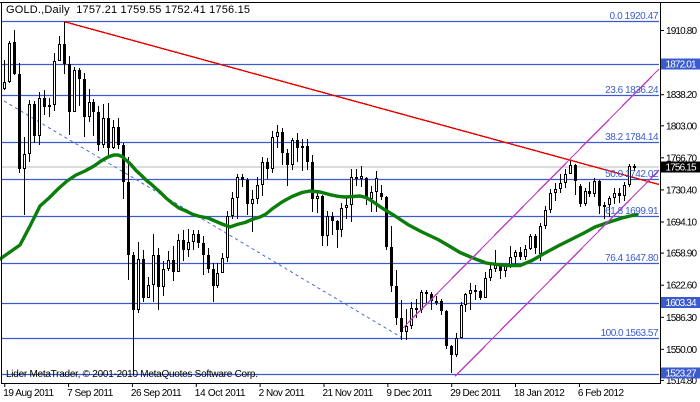 The height and width of the screenshot is (402, 700). I want to click on svg-text: 1910.80, so click(681, 31).